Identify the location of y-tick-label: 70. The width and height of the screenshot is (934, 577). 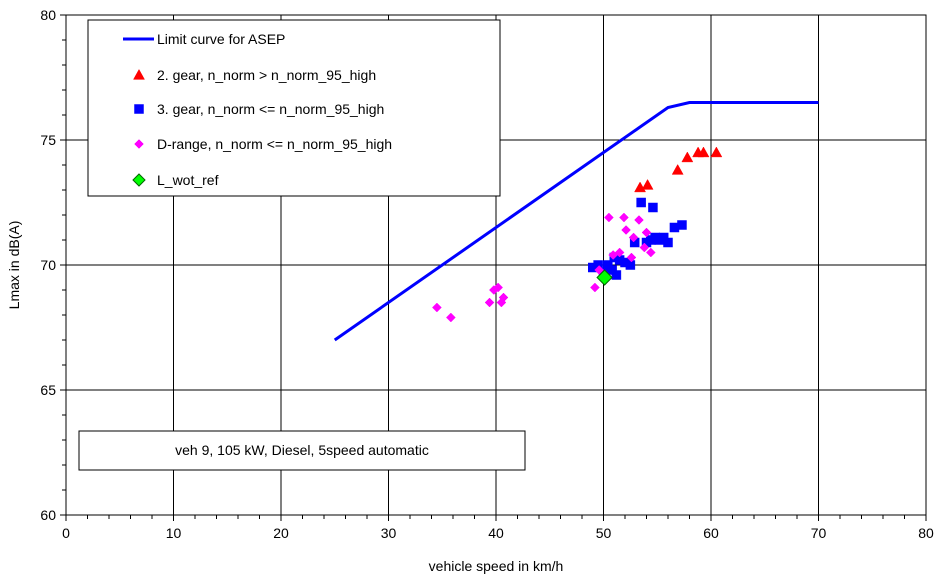
(48, 265).